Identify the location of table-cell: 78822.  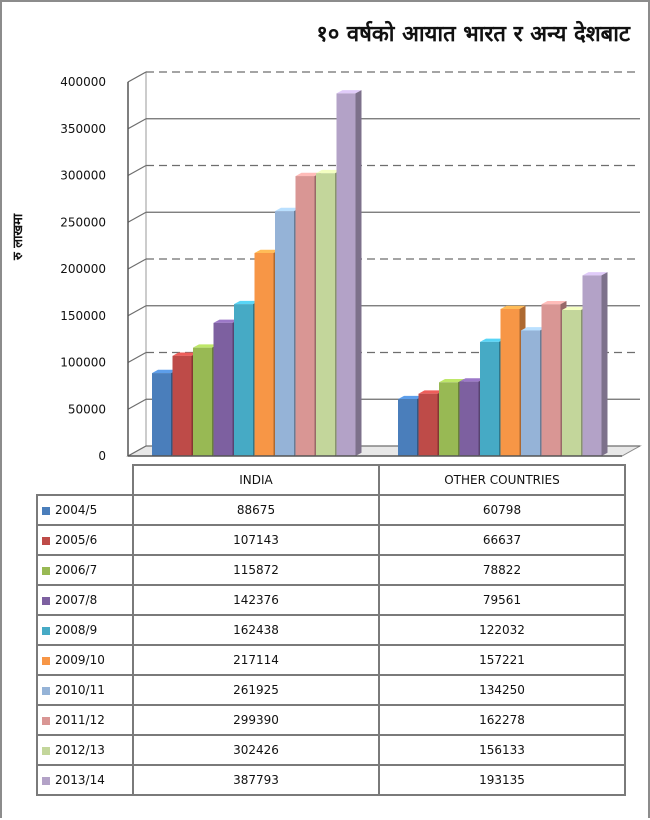
(502, 570).